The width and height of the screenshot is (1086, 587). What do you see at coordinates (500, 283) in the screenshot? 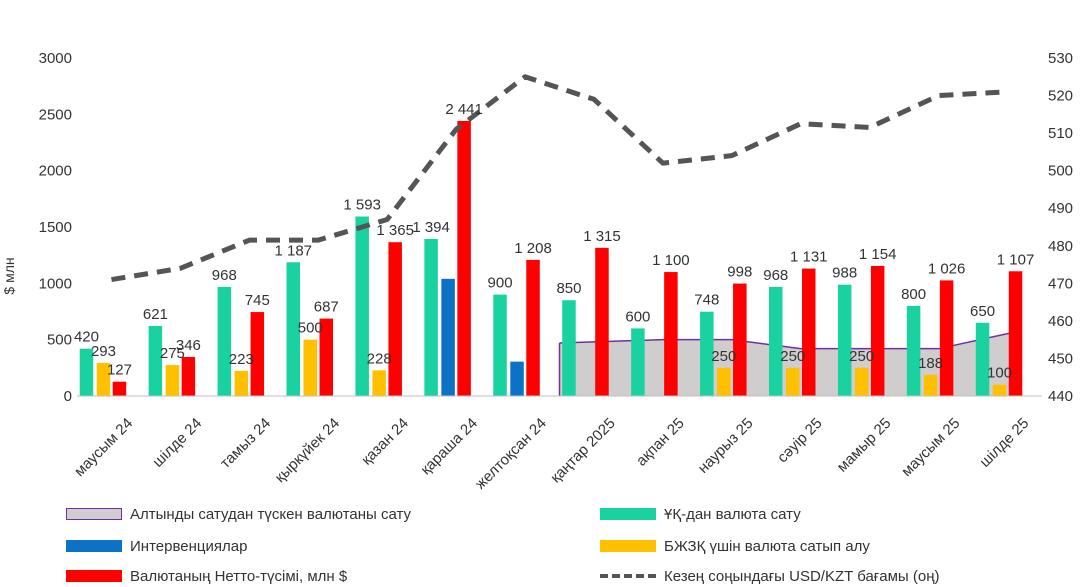
I see `nf-sales-bar-label: 900` at bounding box center [500, 283].